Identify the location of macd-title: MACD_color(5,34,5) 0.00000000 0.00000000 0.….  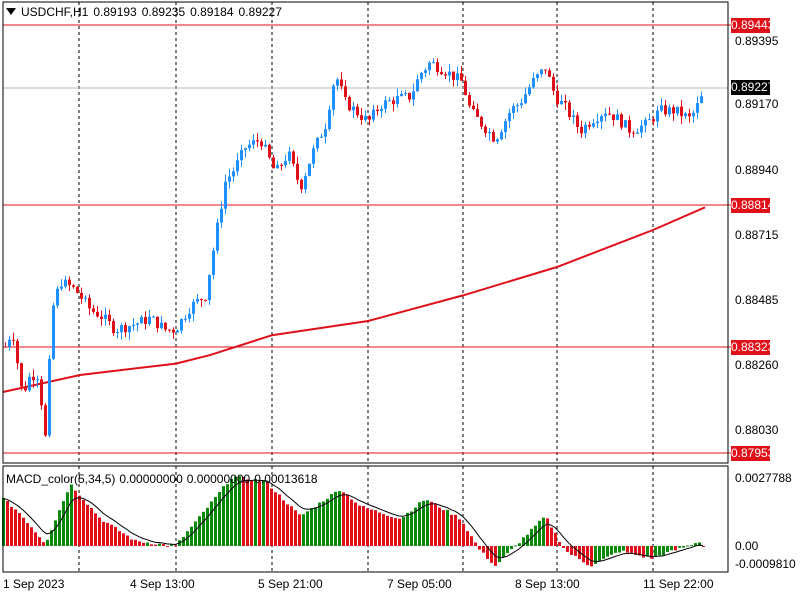
(164, 479).